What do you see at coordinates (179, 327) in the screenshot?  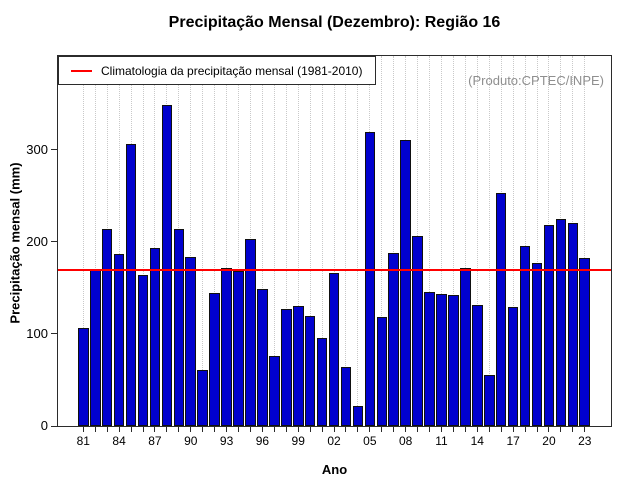 I see `bar-1989` at bounding box center [179, 327].